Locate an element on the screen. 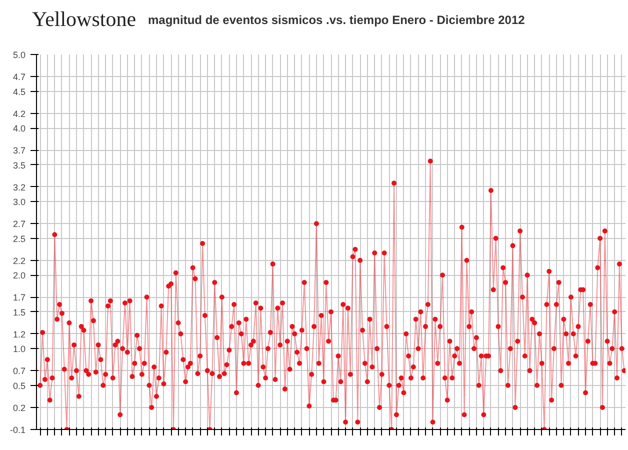  y-tick-label: 0.7 is located at coordinates (19, 371).